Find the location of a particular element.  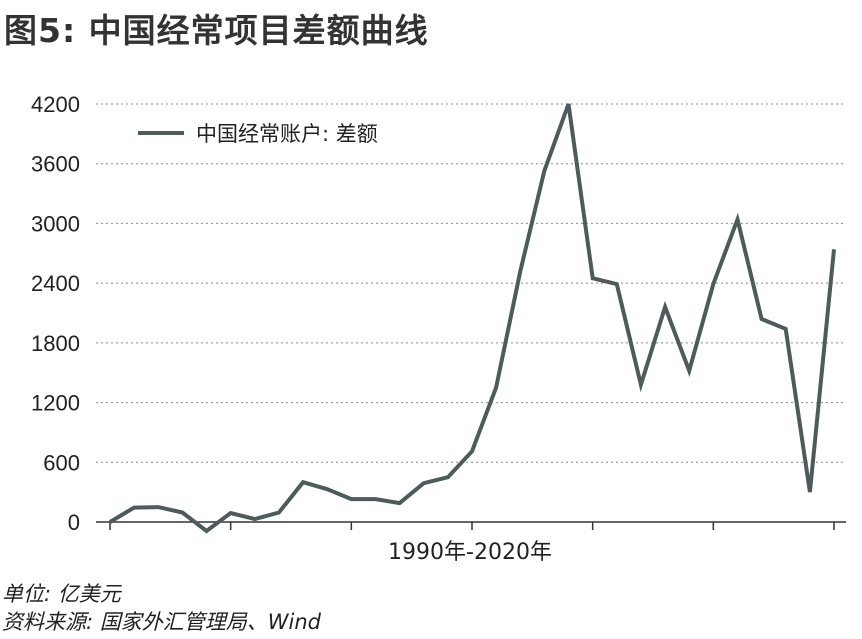

legend: 中国经常账户: 差额 is located at coordinates (258, 134).